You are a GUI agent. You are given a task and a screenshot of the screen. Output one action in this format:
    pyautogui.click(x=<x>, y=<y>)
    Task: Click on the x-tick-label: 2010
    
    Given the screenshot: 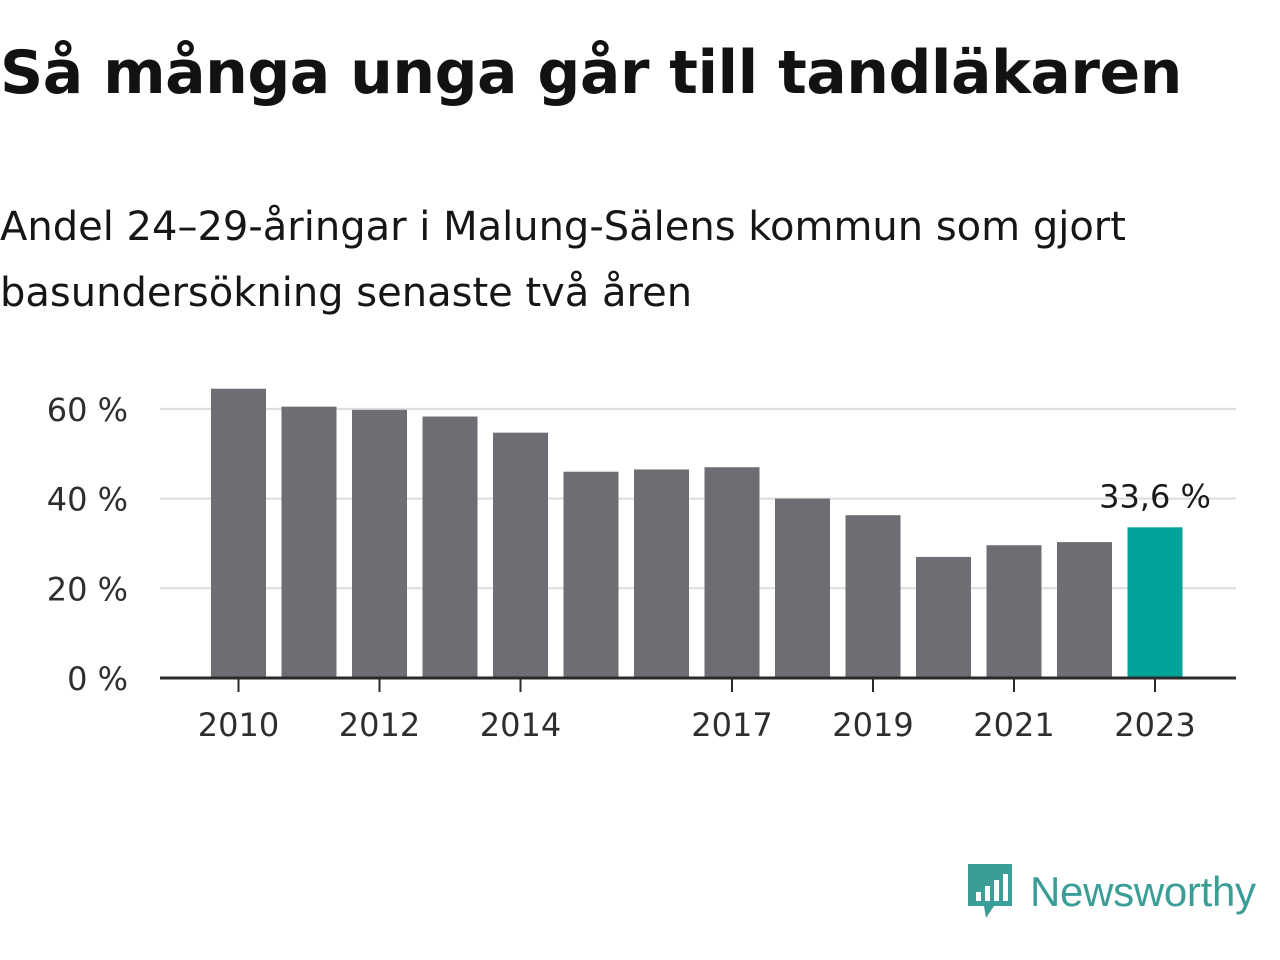 What is the action you would take?
    pyautogui.click(x=238, y=725)
    